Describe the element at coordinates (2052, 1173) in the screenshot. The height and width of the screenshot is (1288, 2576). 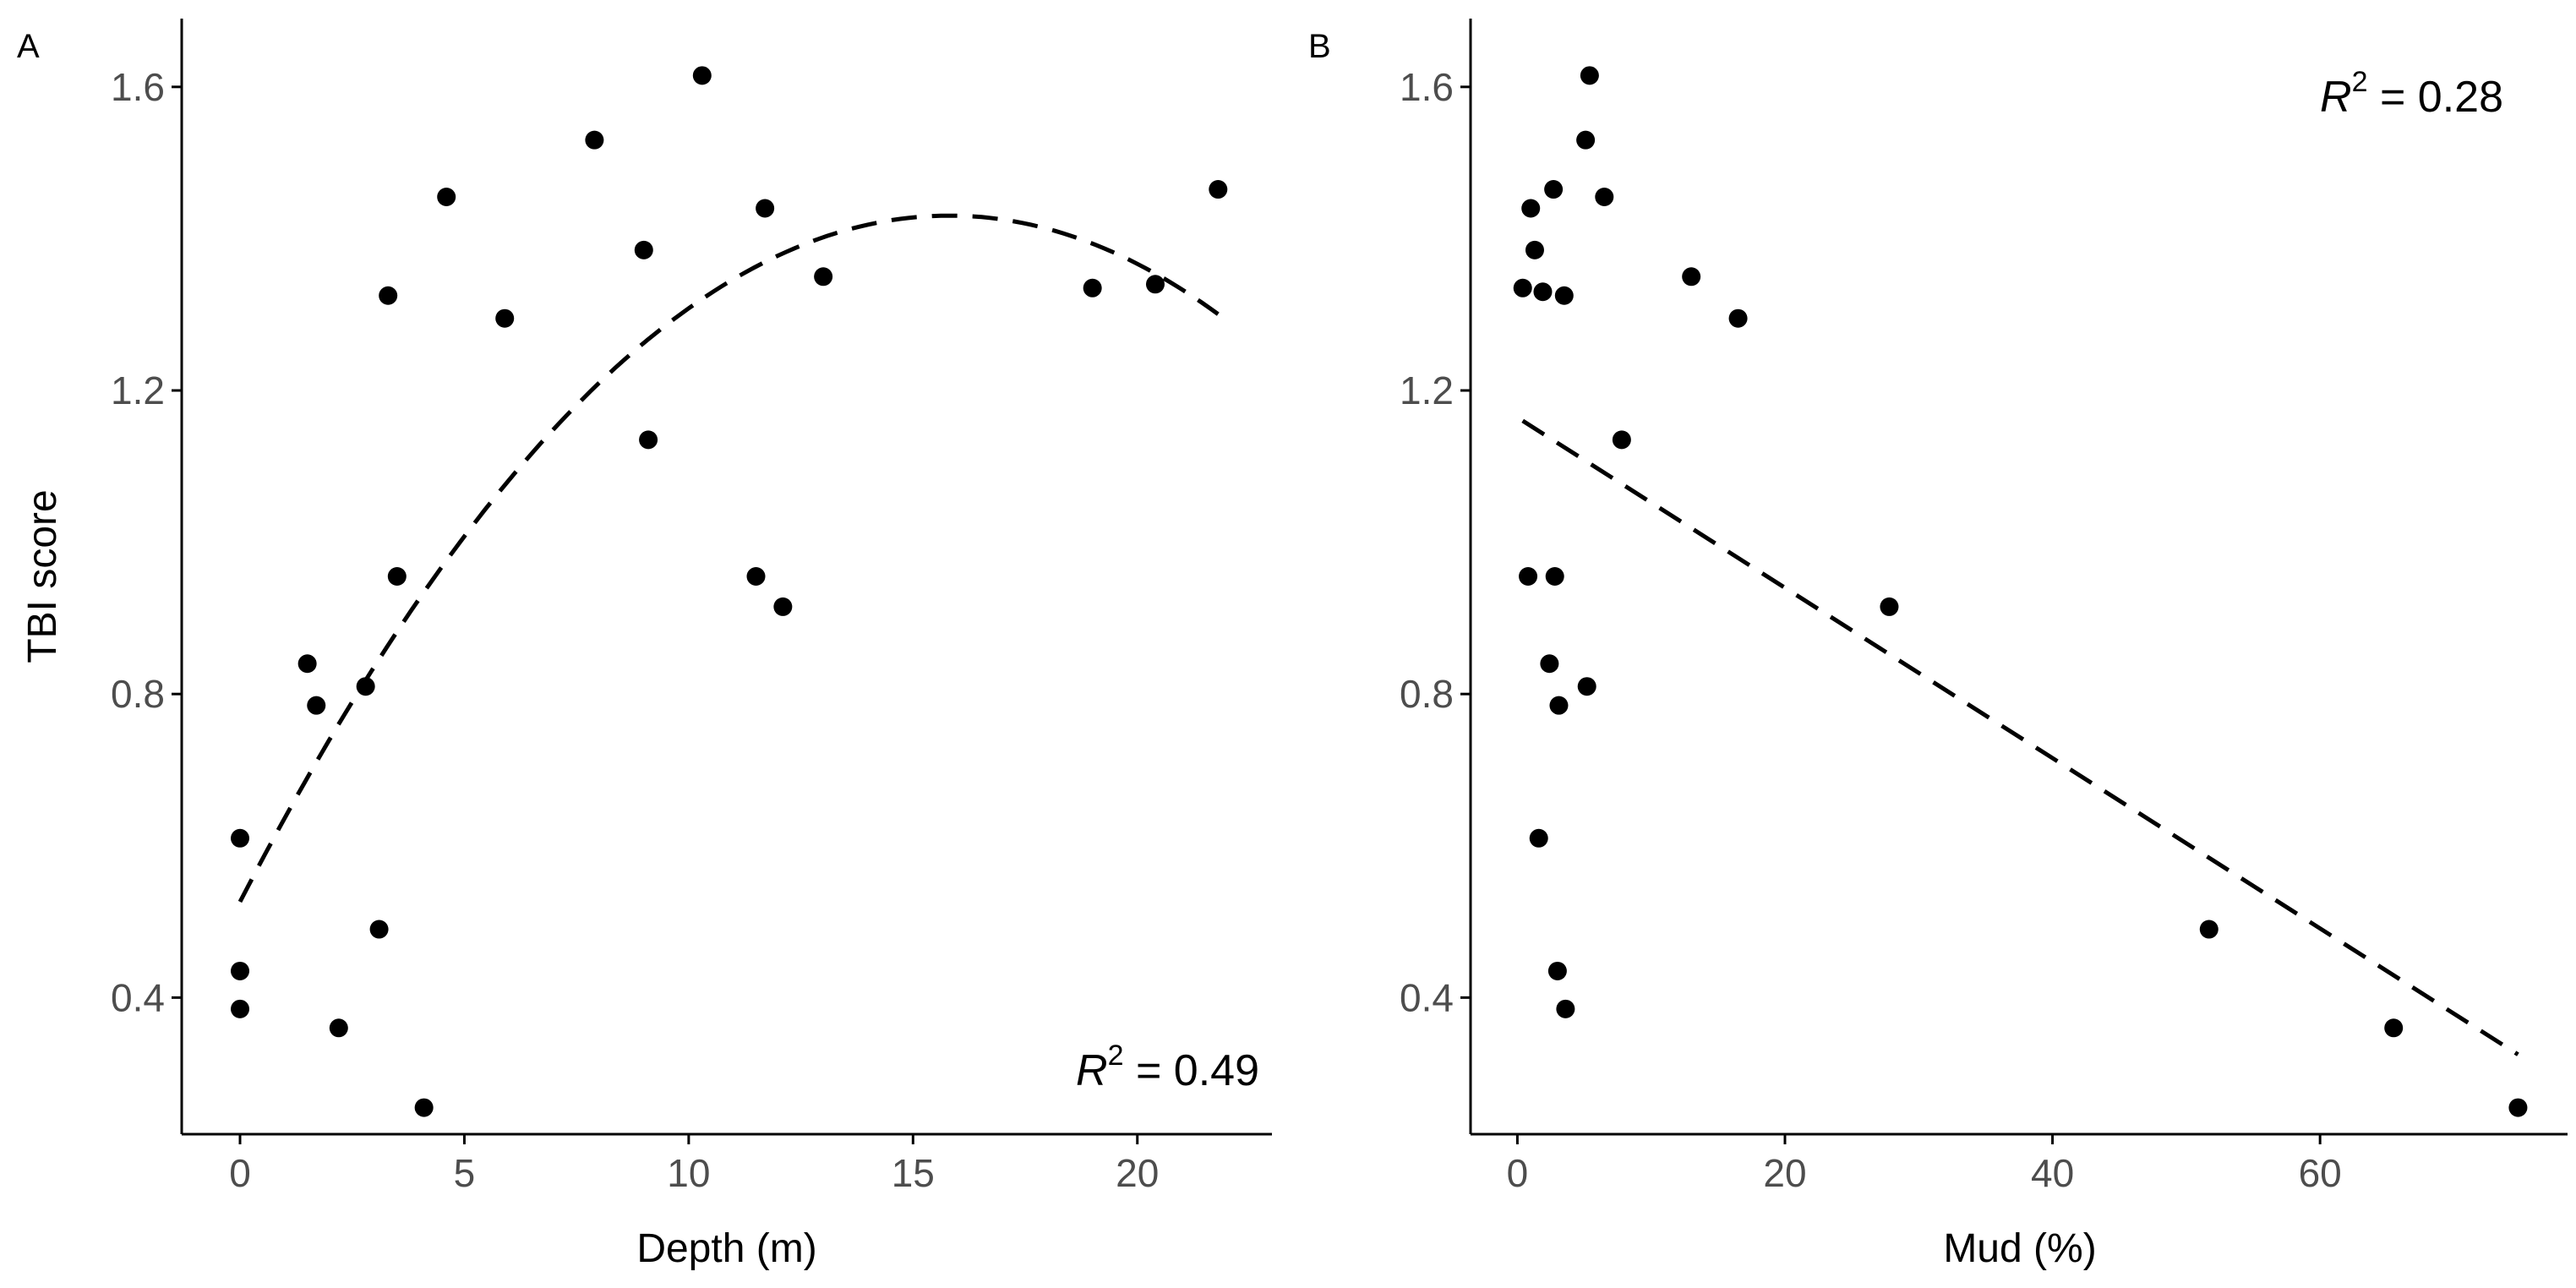
I see `panel-b-x-tick-label: 40` at that location.